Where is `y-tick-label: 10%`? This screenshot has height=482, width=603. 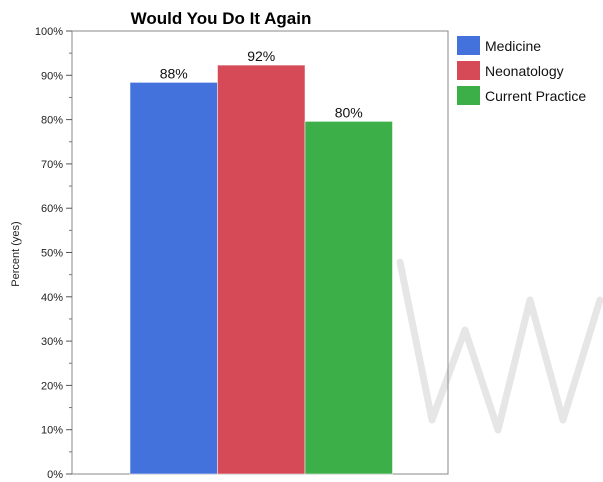 y-tick-label: 10% is located at coordinates (52, 431).